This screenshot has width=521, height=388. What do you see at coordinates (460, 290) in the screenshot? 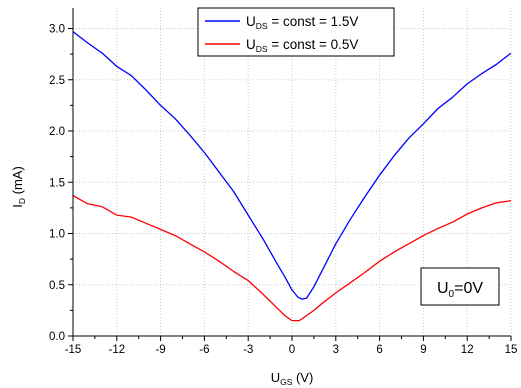
I see `annotation-label: U0=0V` at bounding box center [460, 290].